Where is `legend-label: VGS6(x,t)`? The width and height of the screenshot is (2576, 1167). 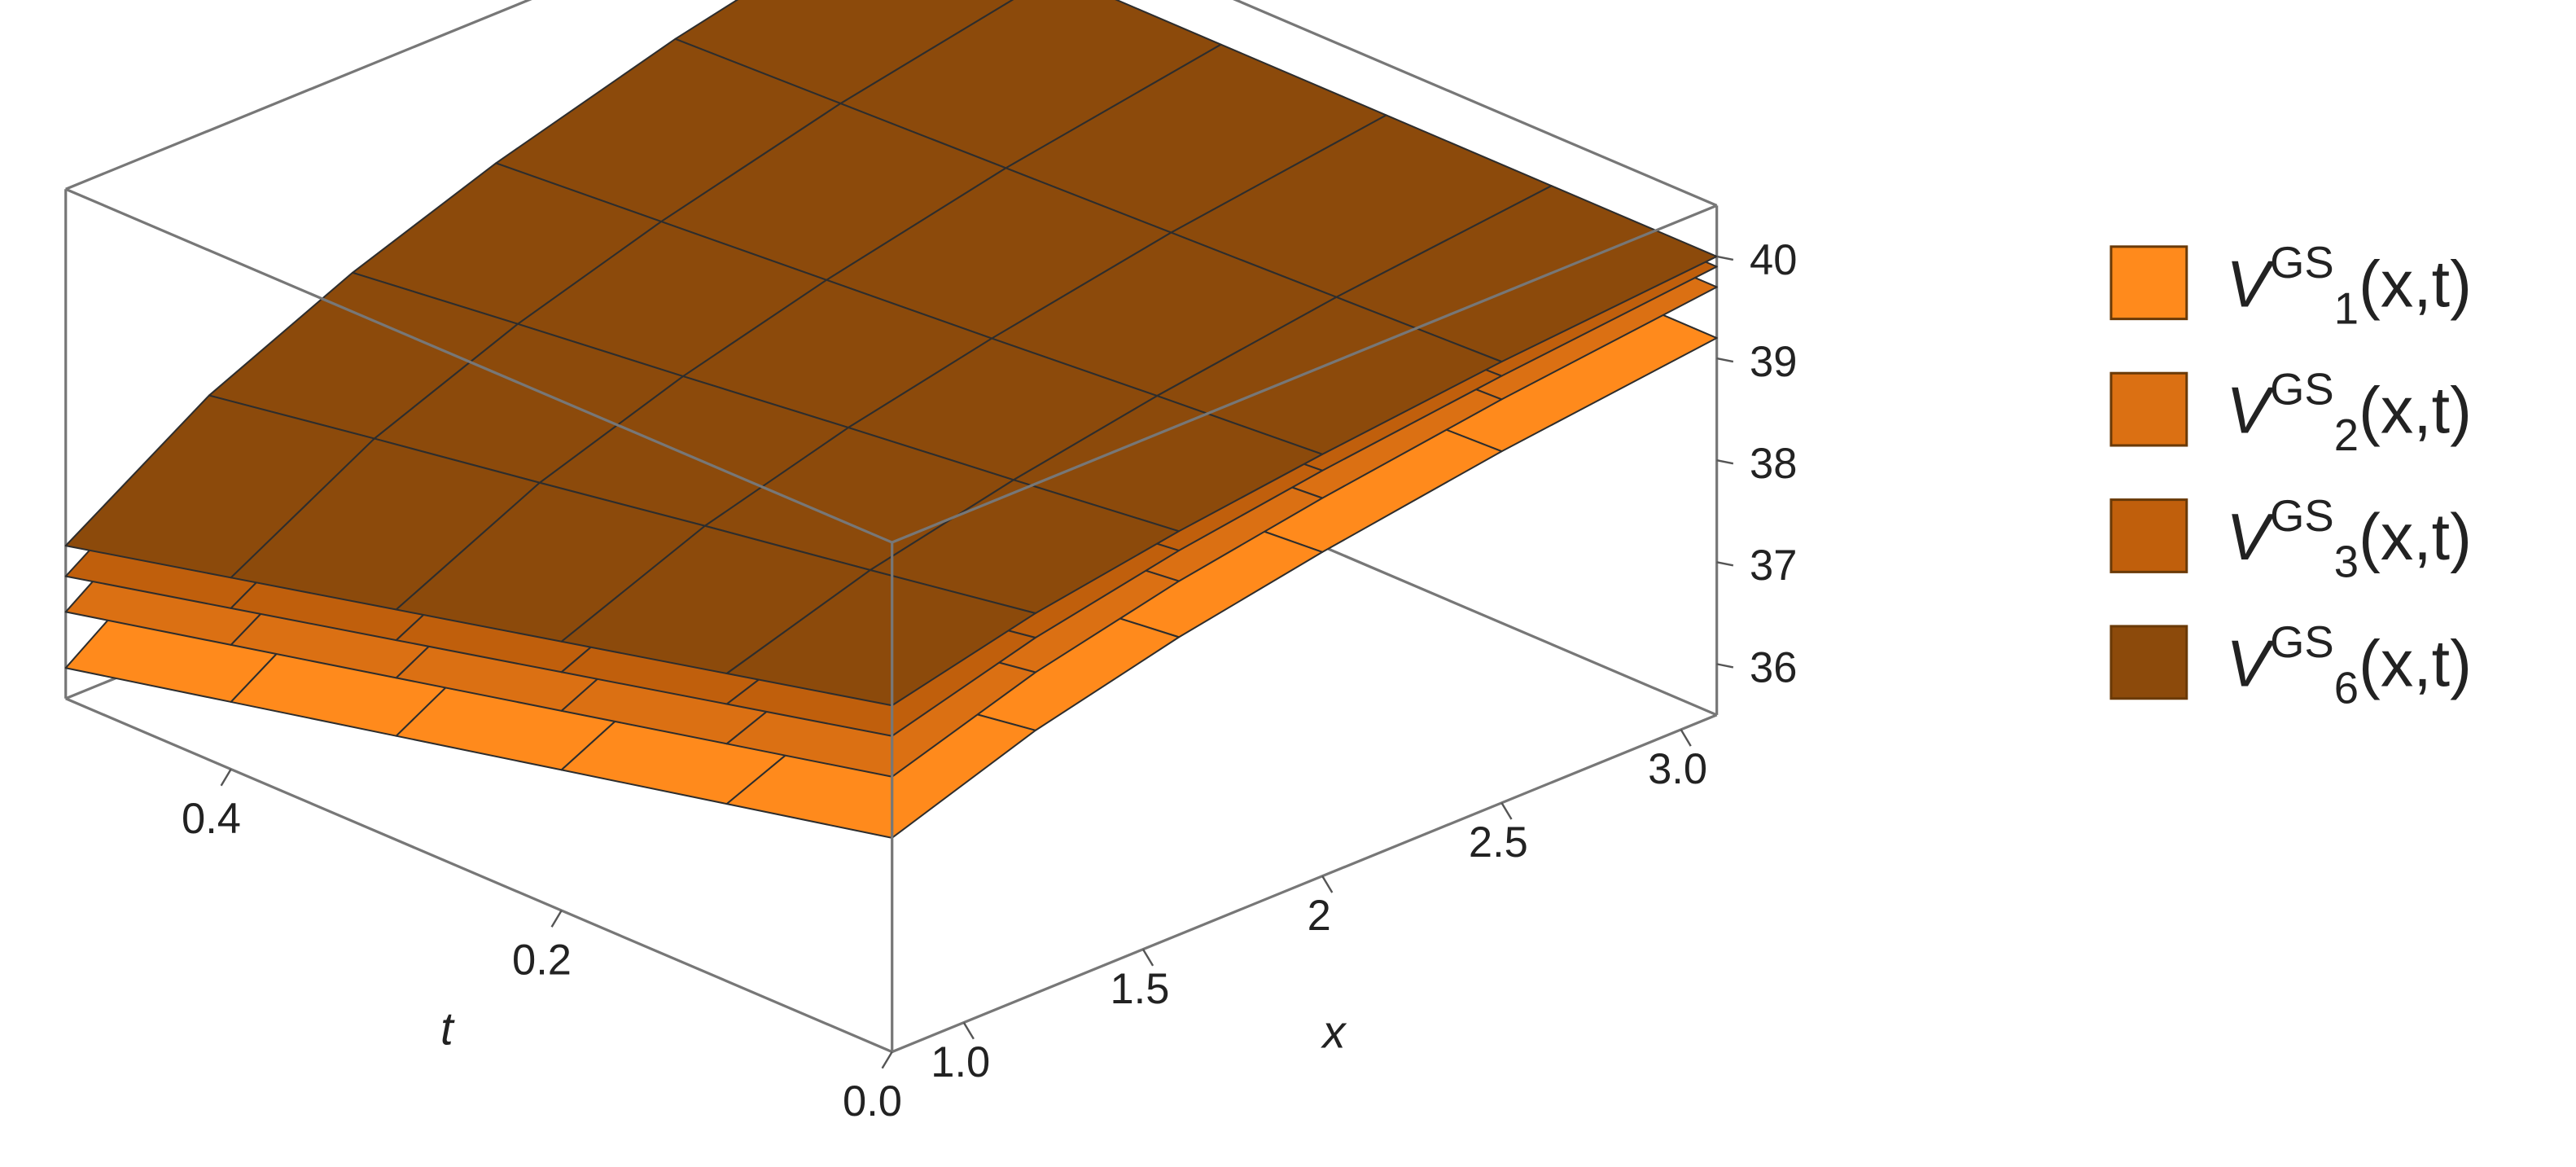
legend-label: VGS6(x,t) is located at coordinates (2349, 666).